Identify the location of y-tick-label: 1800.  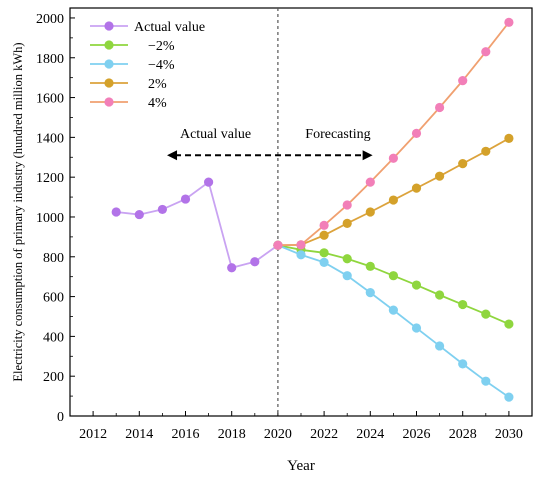
(50, 59).